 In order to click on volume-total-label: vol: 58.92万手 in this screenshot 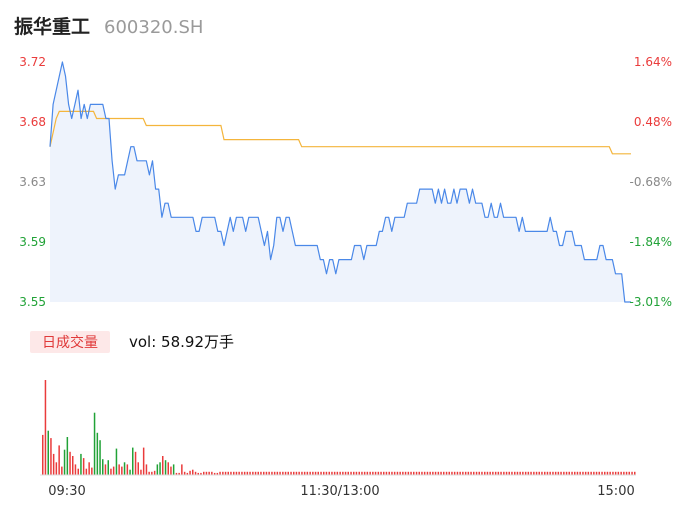, I will do `click(181, 342)`.